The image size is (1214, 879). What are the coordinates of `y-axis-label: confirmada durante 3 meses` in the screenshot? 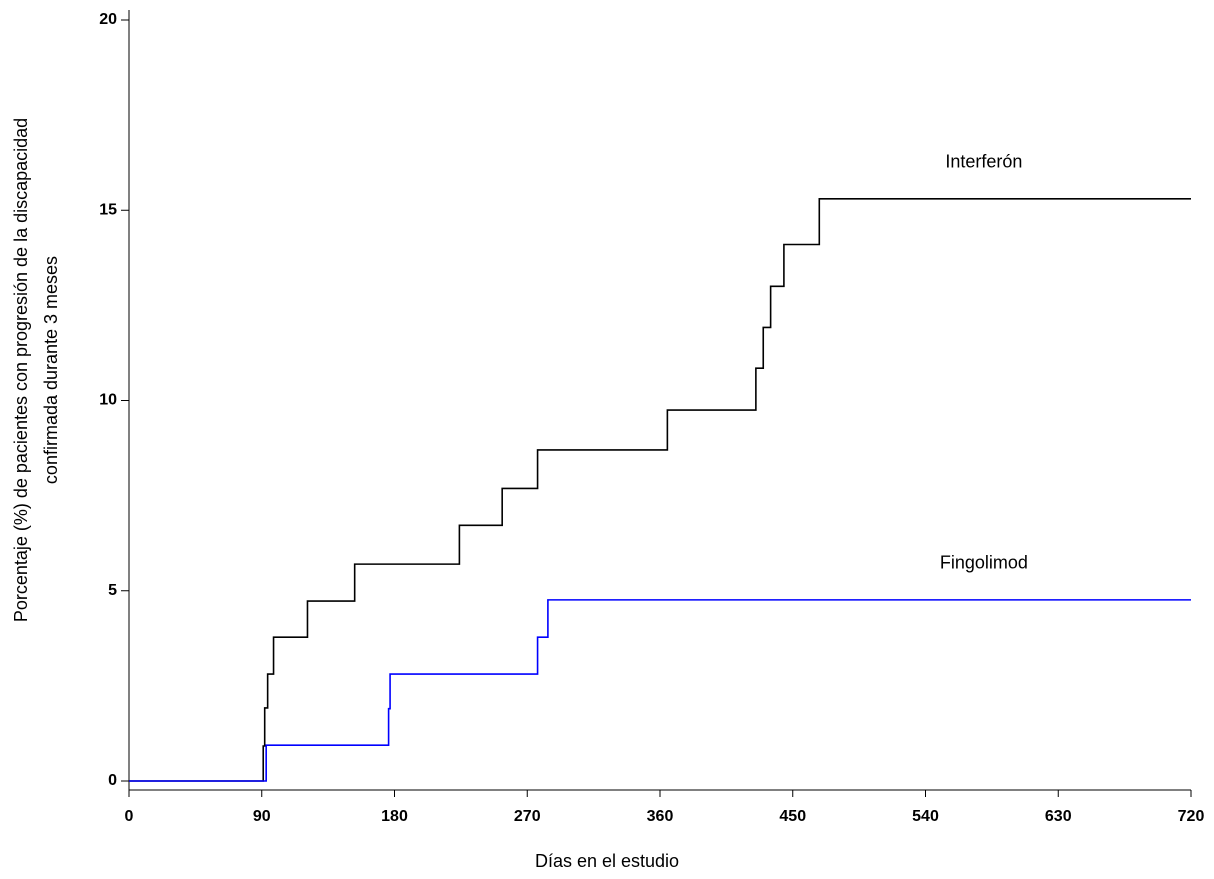 It's located at (51, 370).